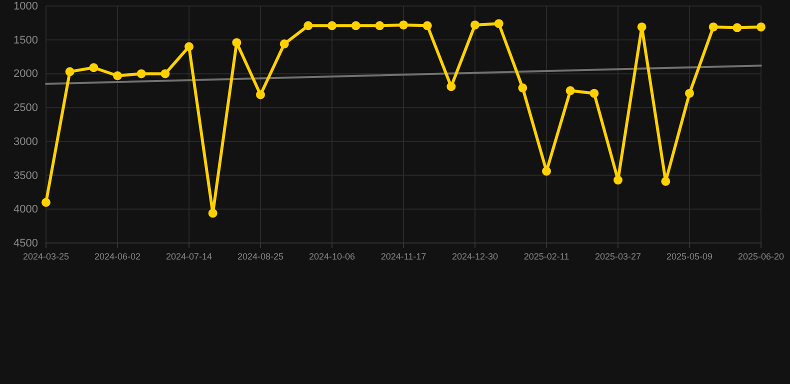 This screenshot has height=384, width=790. I want to click on y-tick-label: 2500, so click(26, 108).